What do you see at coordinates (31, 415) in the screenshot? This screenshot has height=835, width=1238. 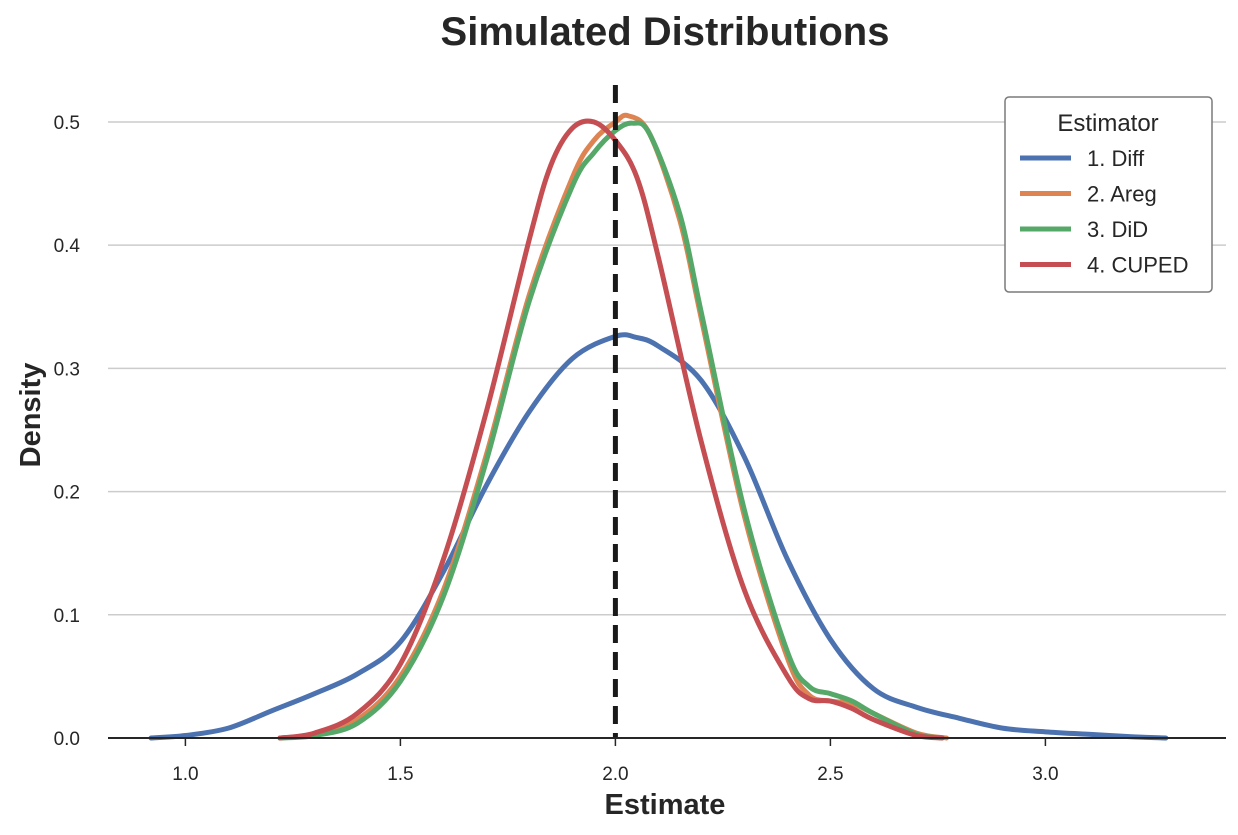 I see `y-axis-label: Density` at bounding box center [31, 415].